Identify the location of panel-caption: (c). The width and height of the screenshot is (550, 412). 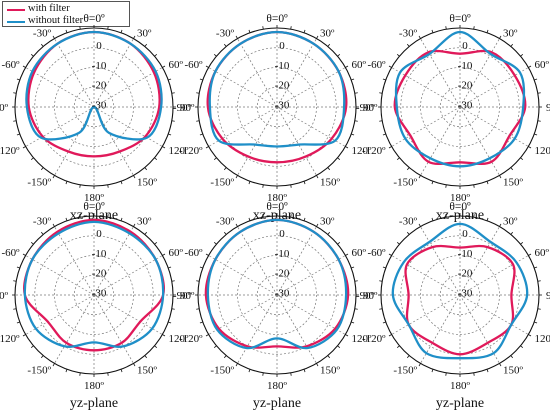
(460, 411).